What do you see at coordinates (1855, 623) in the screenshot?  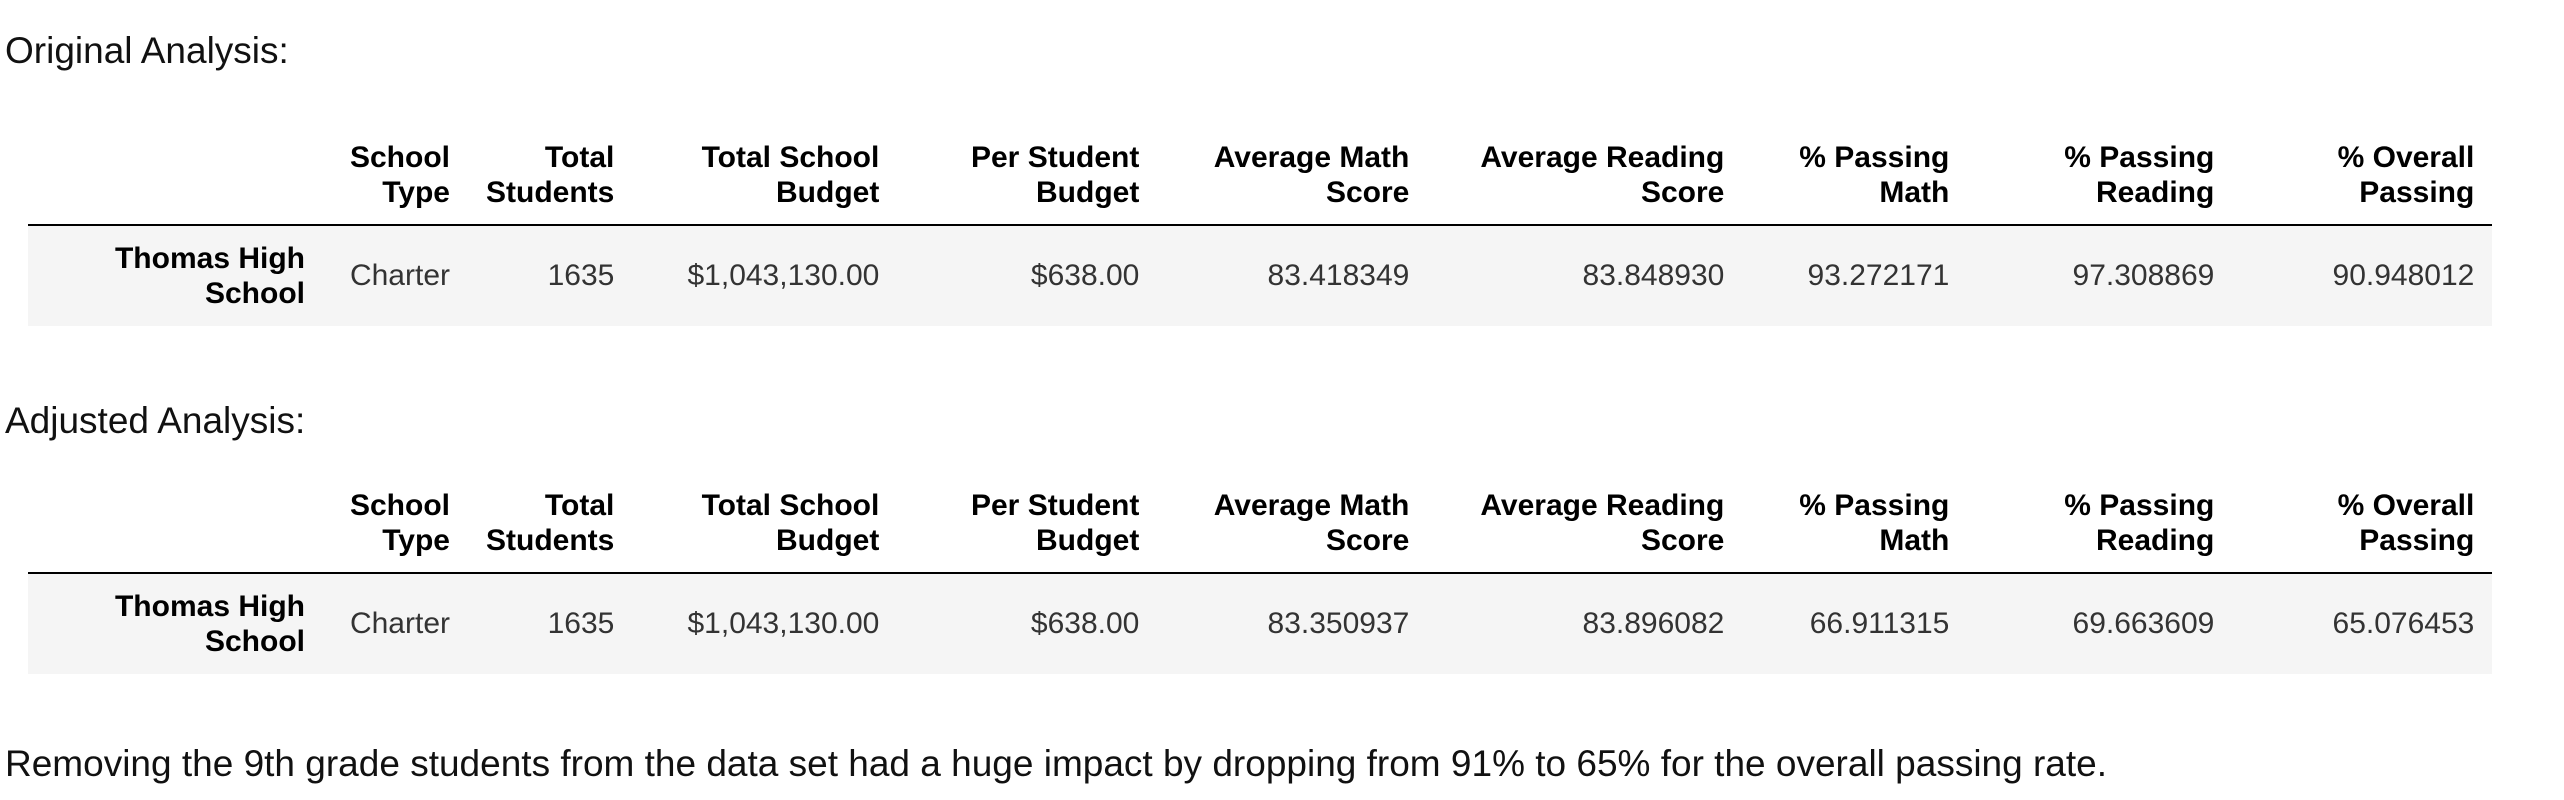 I see `cell-passing-math: 66.911315` at bounding box center [1855, 623].